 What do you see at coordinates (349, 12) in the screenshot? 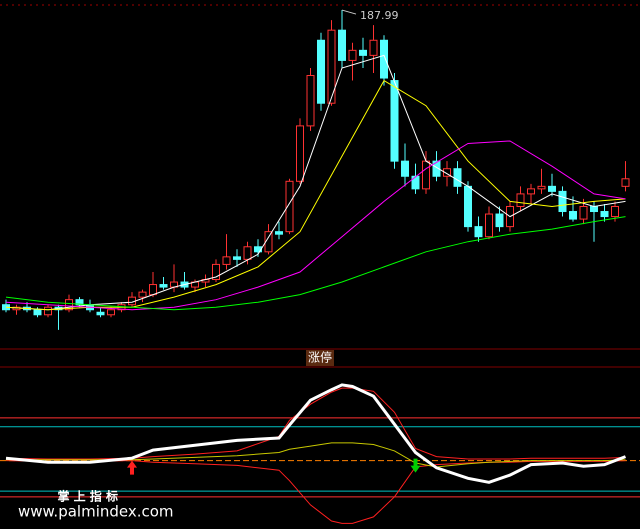
I see `peak-pointer` at bounding box center [349, 12].